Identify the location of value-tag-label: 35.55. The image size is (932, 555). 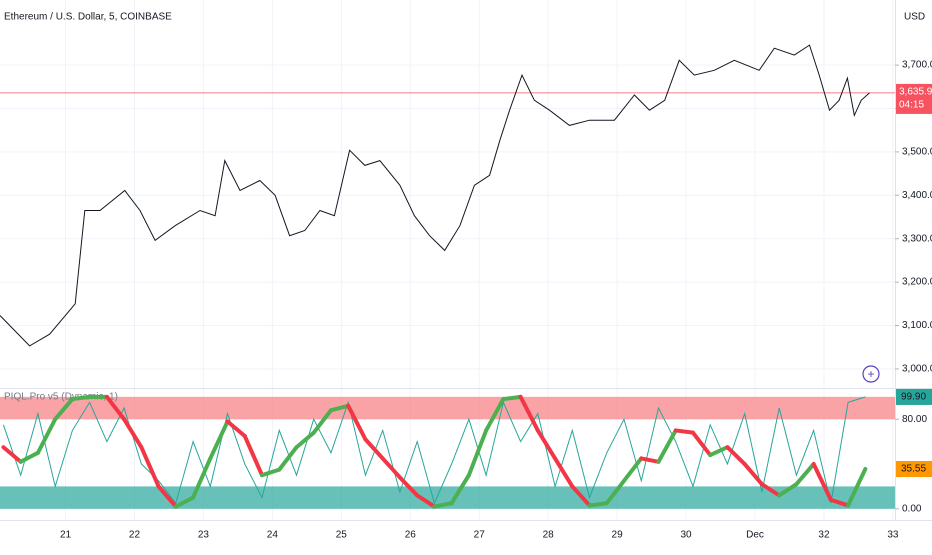
(913, 469).